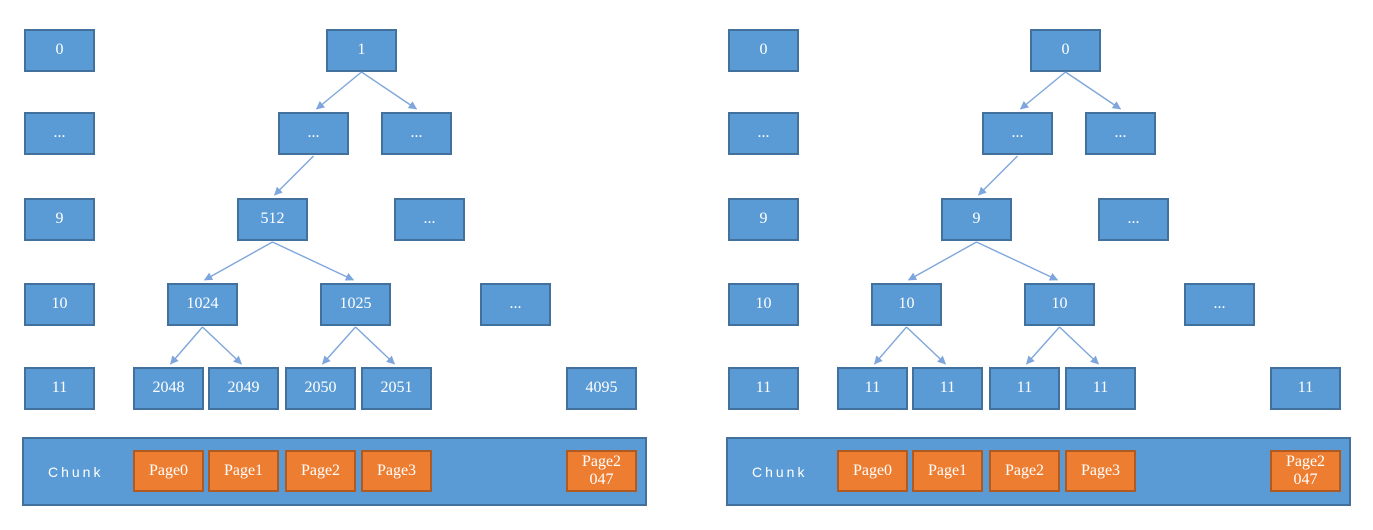  What do you see at coordinates (396, 388) in the screenshot?
I see `tree-node-box: 2051` at bounding box center [396, 388].